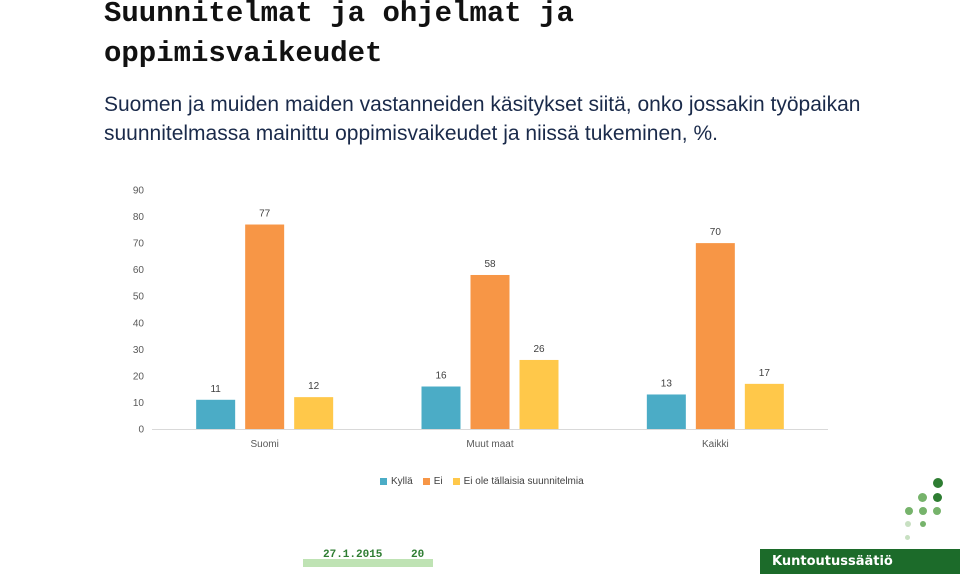  Describe the element at coordinates (490, 264) in the screenshot. I see `data-label: 58` at that location.